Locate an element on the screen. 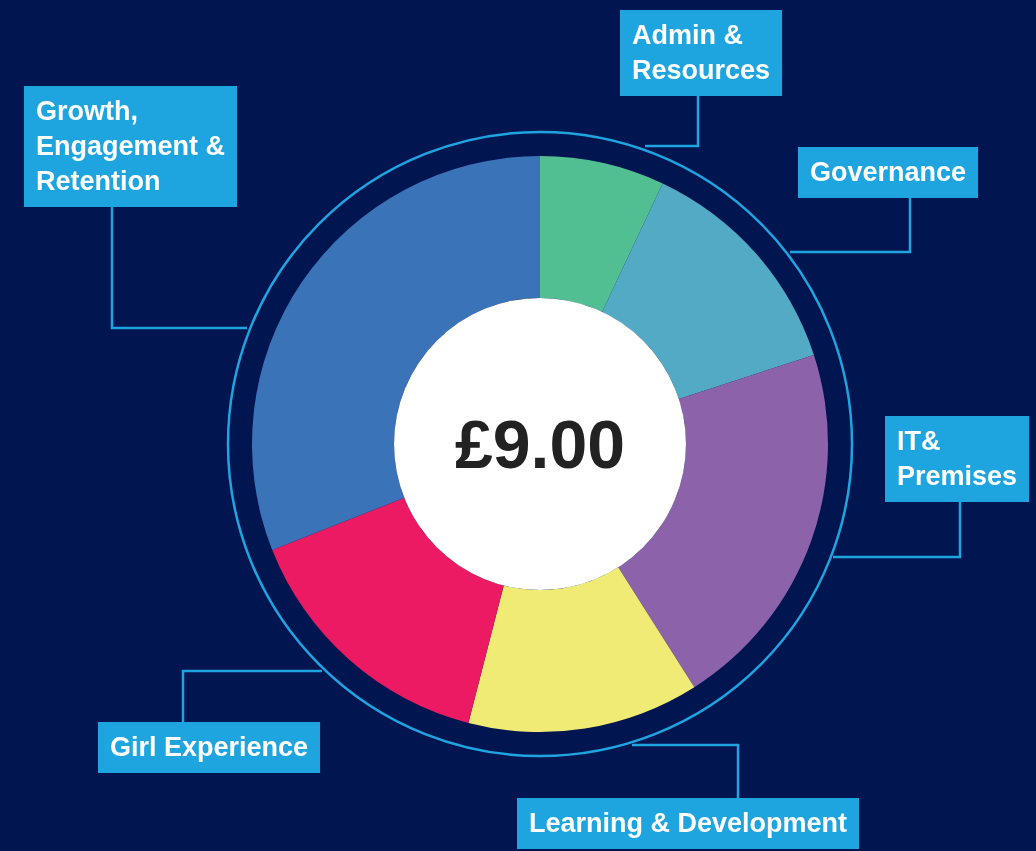  slice-label: Girl Experience is located at coordinates (209, 747).